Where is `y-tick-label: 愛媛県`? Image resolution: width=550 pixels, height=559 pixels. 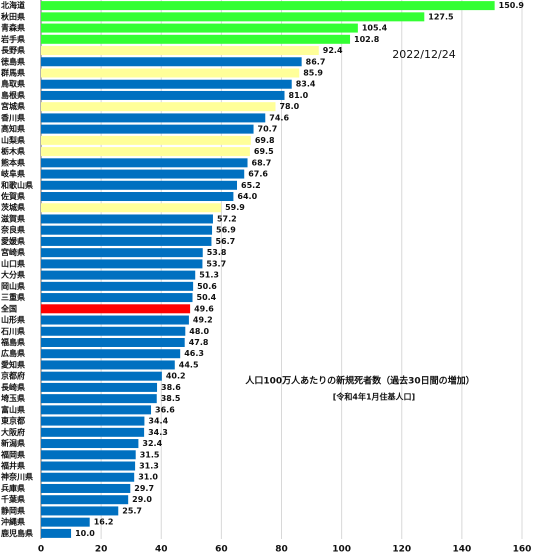 y-tick-label: 愛媛県 is located at coordinates (13, 241).